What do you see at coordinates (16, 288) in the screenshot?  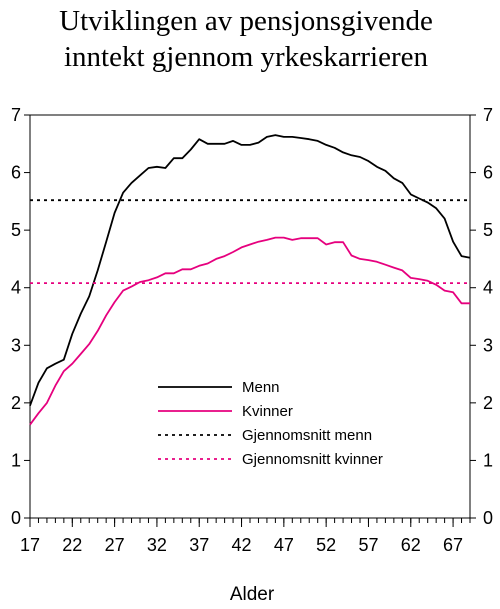 I see `y-tick-label-left: 4` at bounding box center [16, 288].